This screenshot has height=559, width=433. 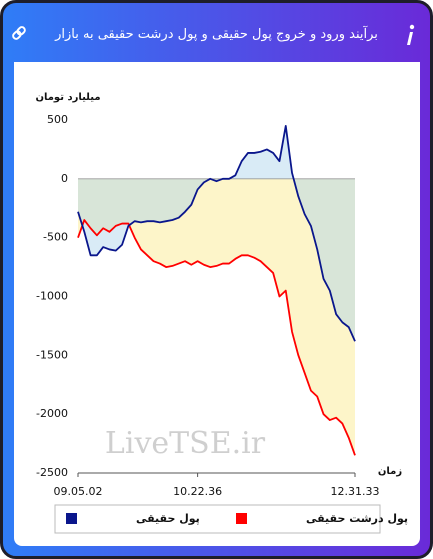 I want to click on y-tick-label: 0, so click(x=64, y=178).